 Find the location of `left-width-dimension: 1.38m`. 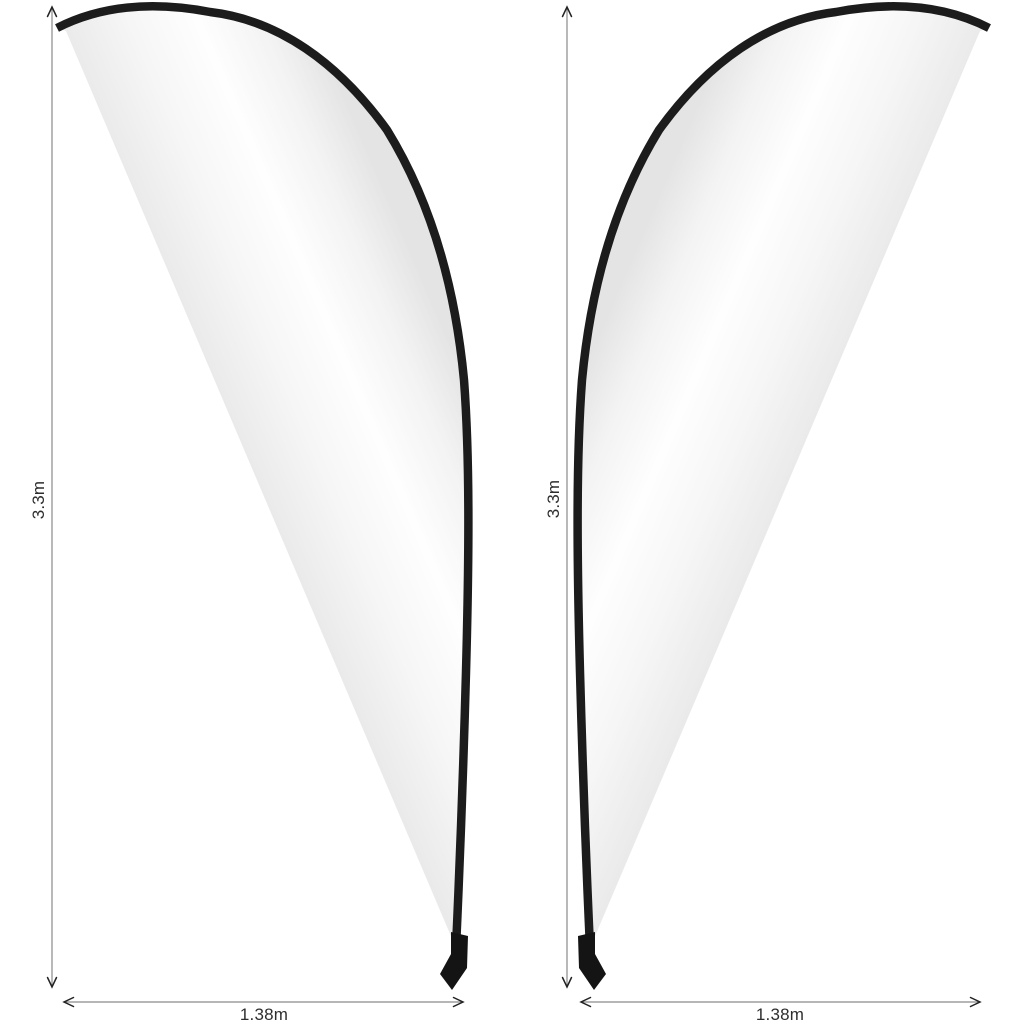

left-width-dimension: 1.38m is located at coordinates (263, 1010).